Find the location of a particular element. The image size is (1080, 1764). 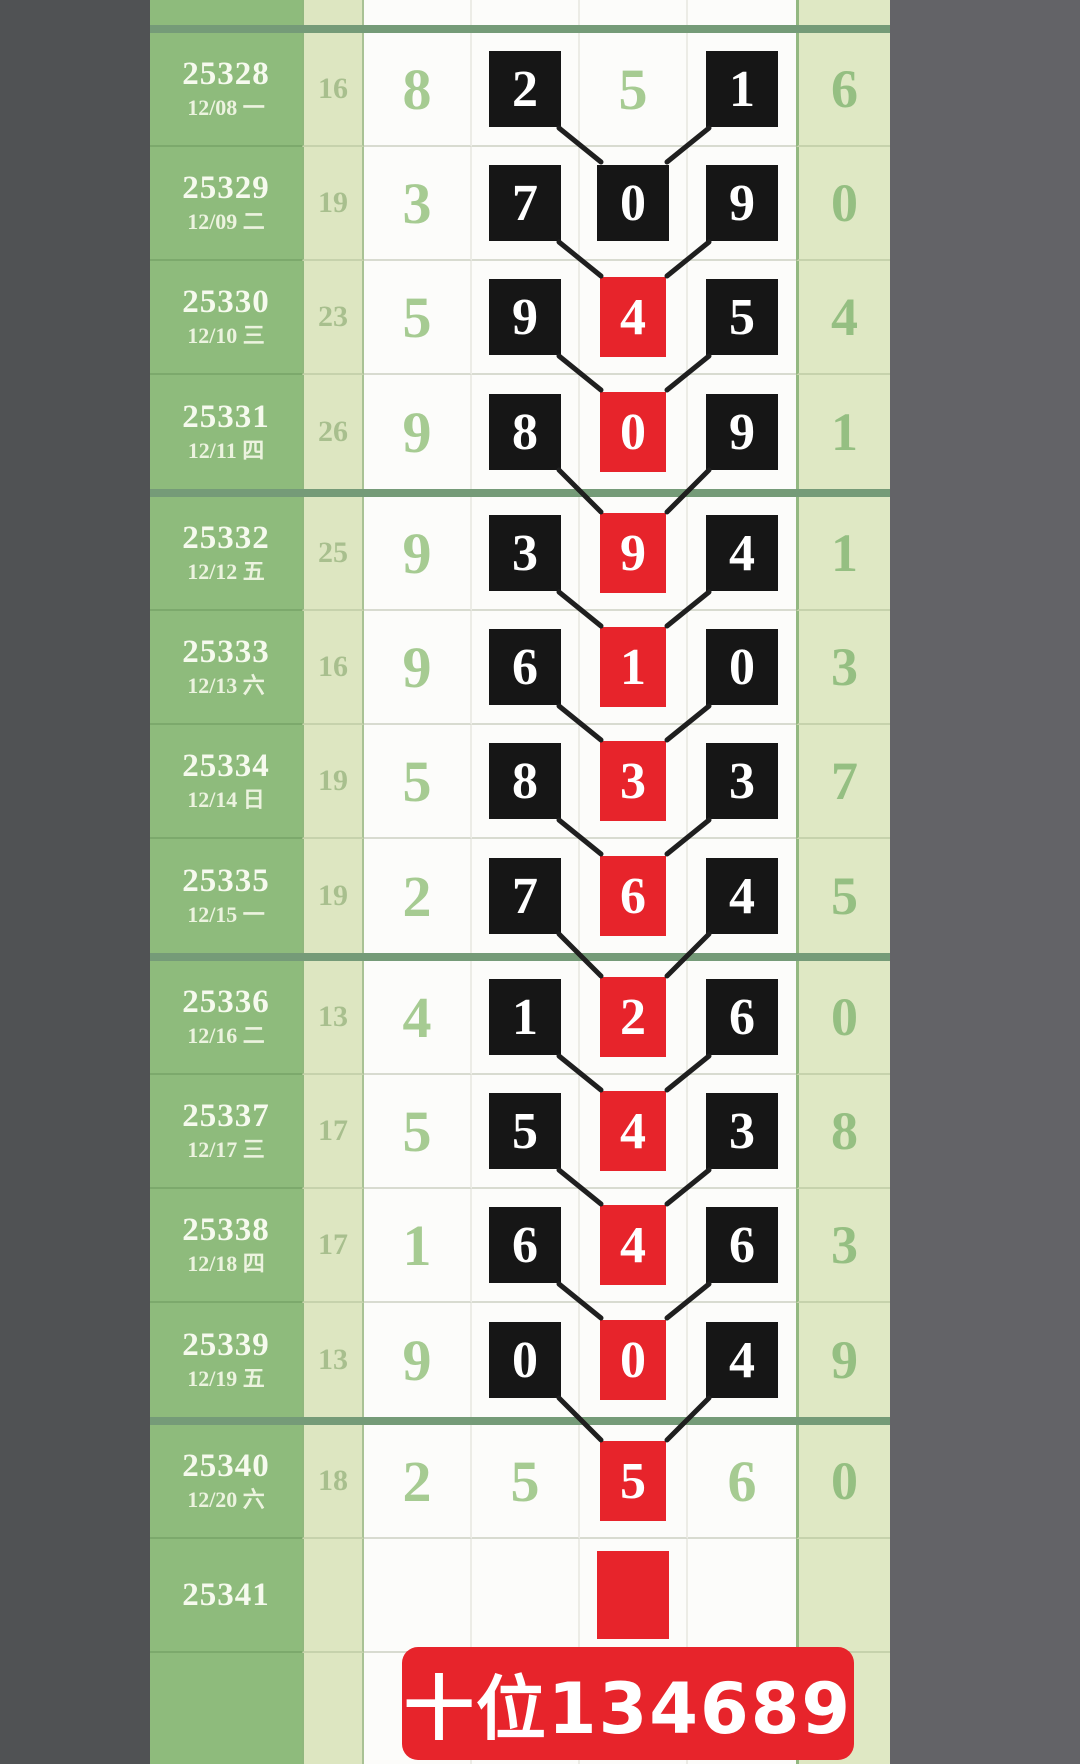

left-gutter is located at coordinates (75, 882).